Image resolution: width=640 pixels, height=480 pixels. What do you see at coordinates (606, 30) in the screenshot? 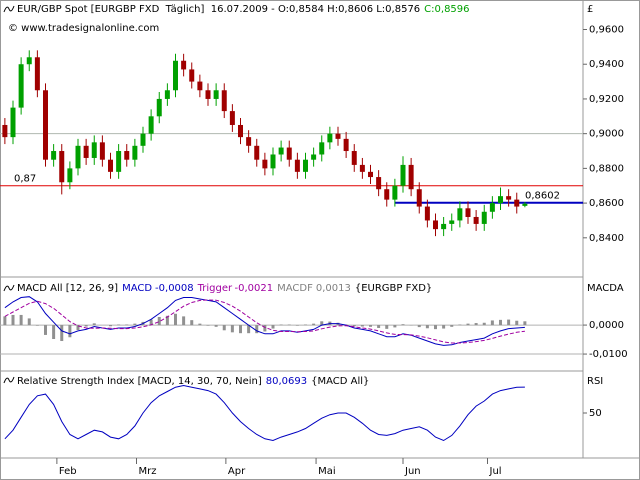
I see `y-tick-label: 0,9600` at bounding box center [606, 30].